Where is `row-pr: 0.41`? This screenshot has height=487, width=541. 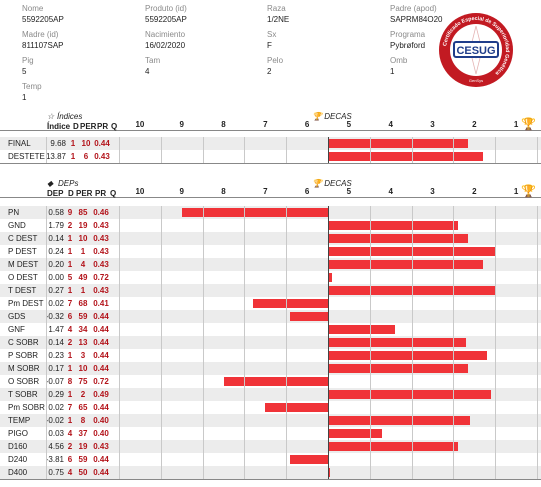
row-pr: 0.41 is located at coordinates (101, 303).